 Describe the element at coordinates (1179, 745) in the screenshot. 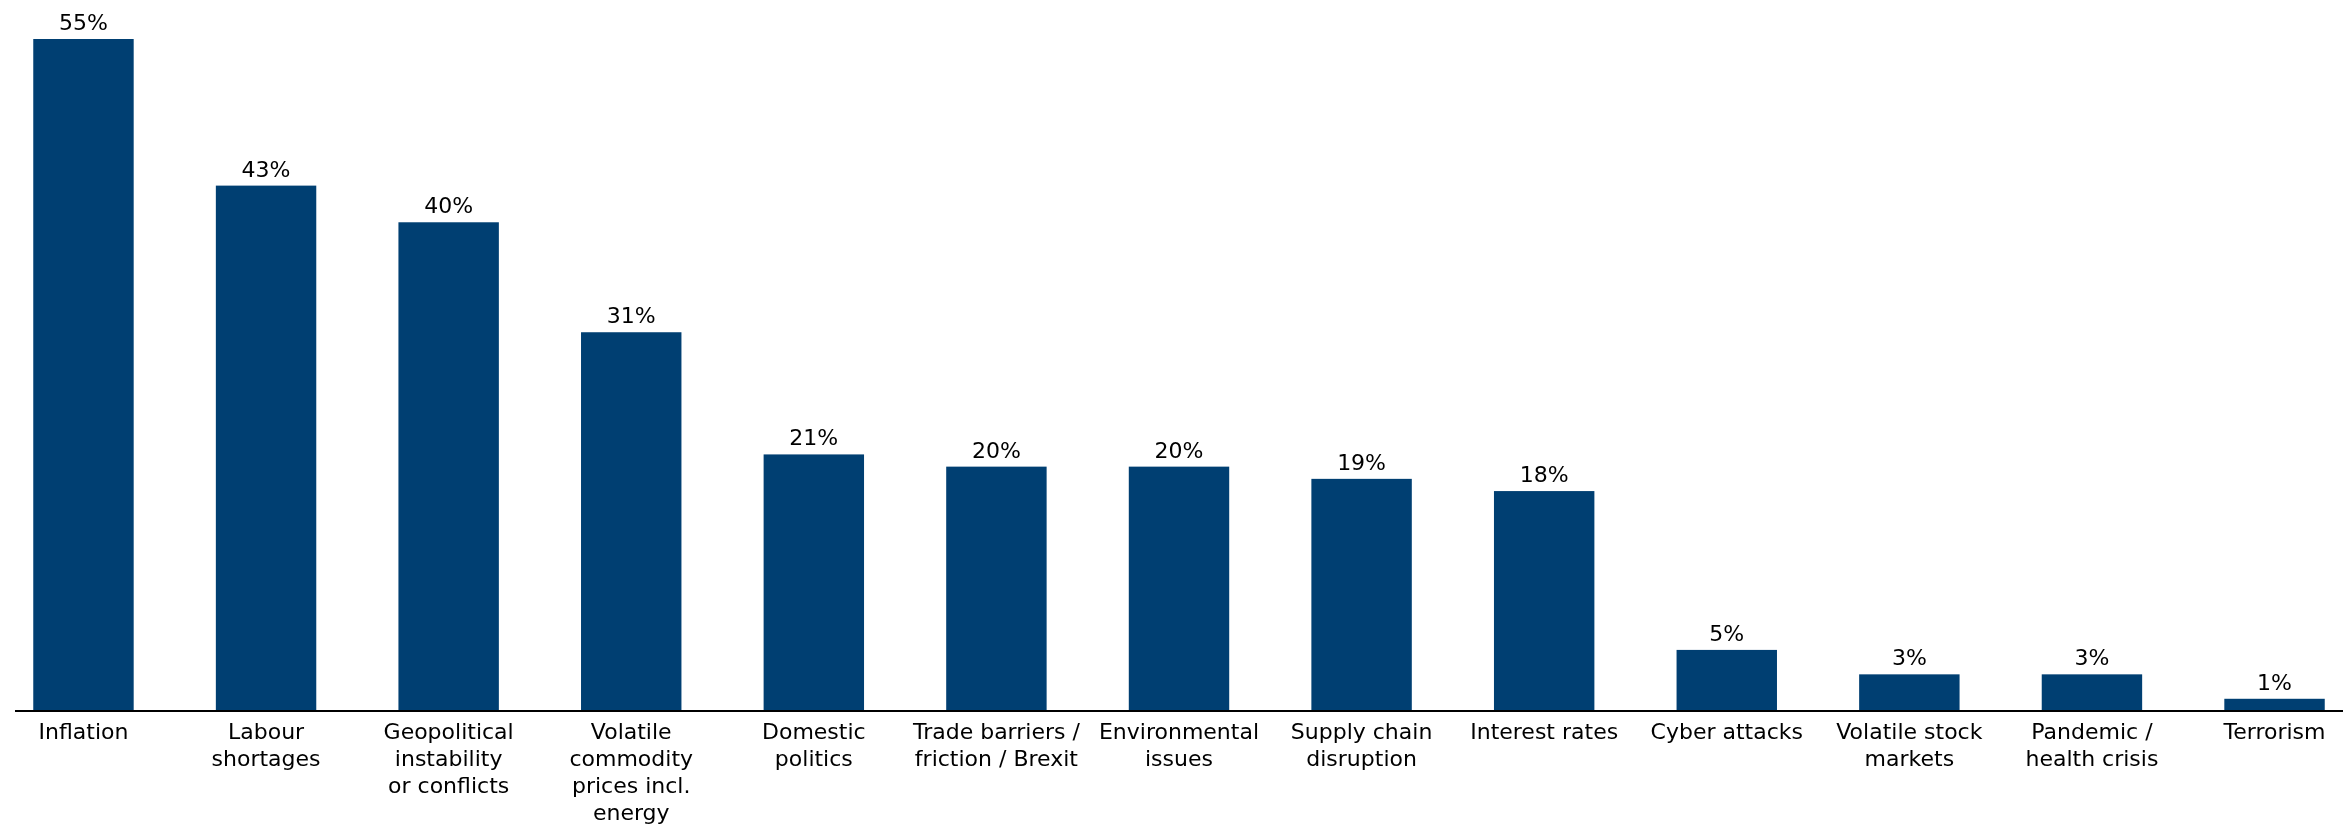

I see `x-tick-label: Environmental issues` at that location.